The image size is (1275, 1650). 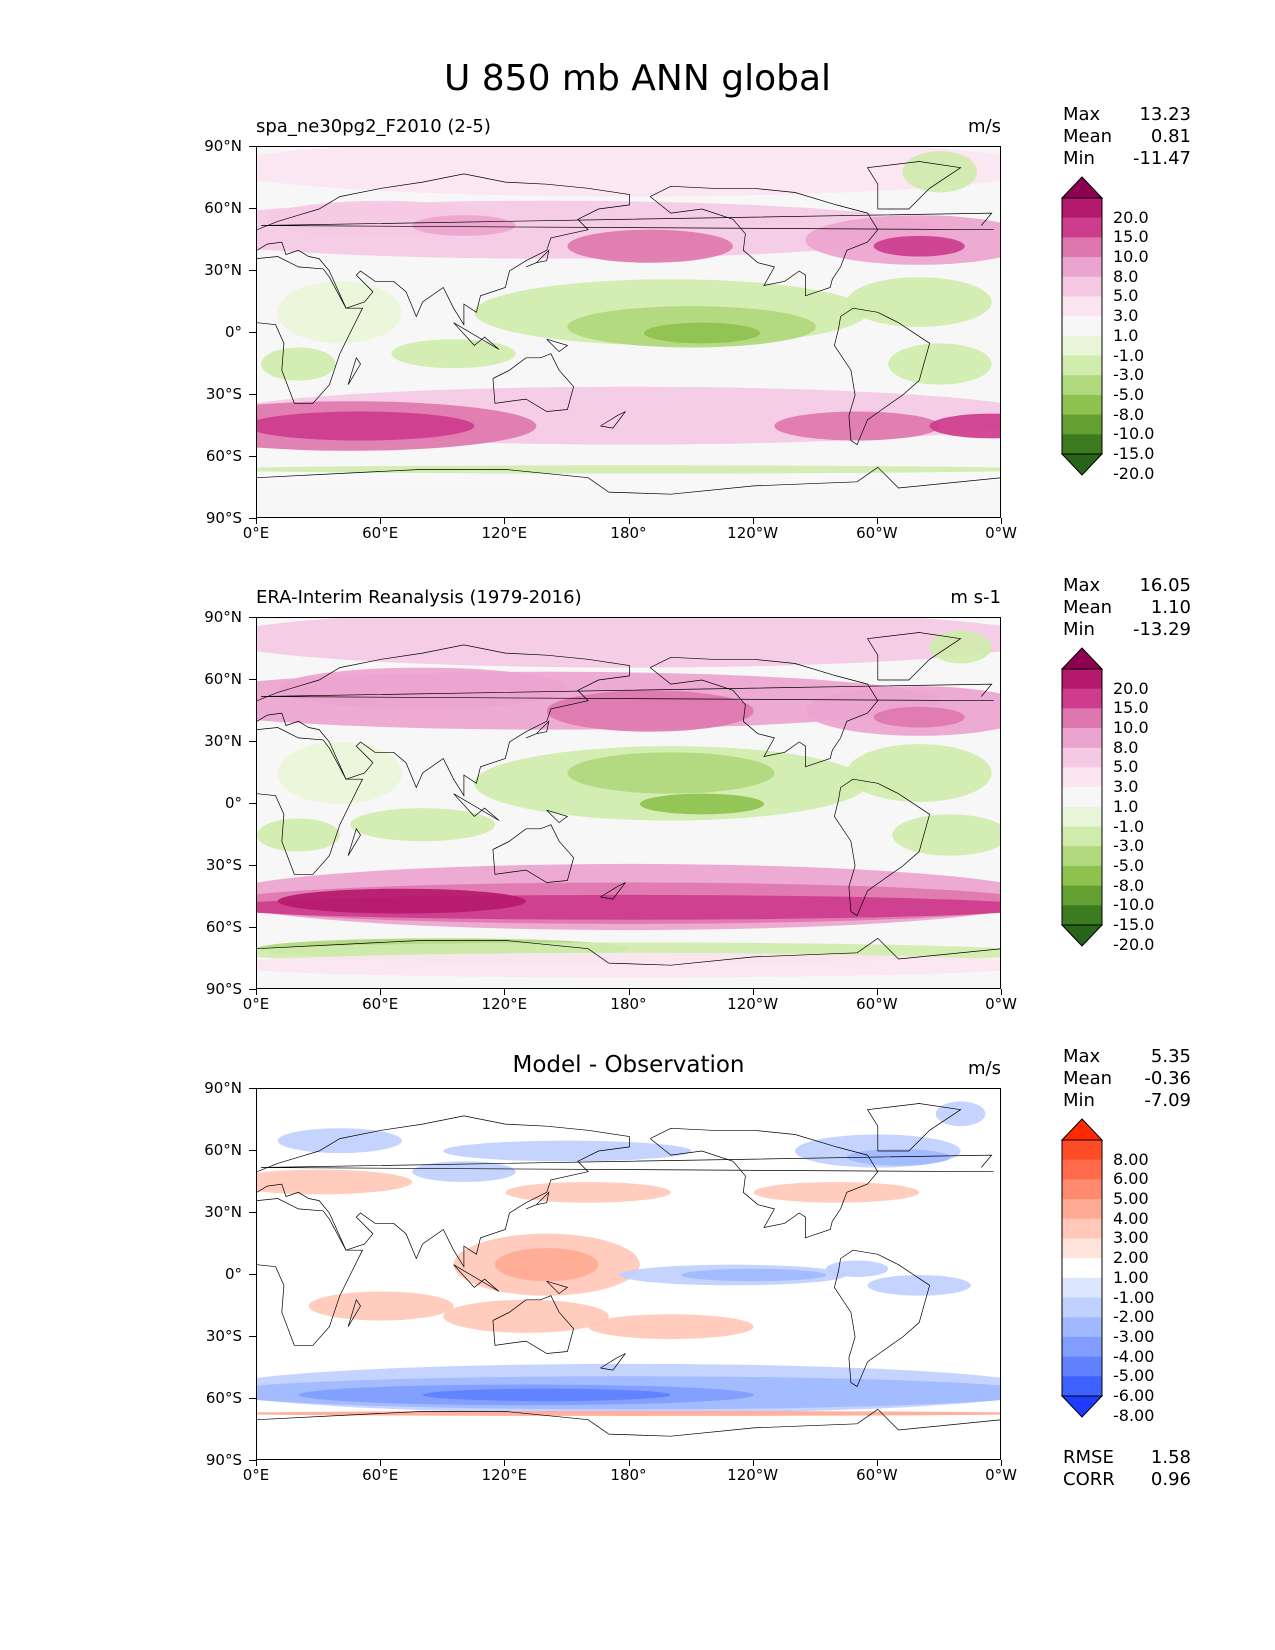 What do you see at coordinates (419, 597) in the screenshot?
I see `panel-title: ERA-Interim Reanalysis (1979-2016)` at bounding box center [419, 597].